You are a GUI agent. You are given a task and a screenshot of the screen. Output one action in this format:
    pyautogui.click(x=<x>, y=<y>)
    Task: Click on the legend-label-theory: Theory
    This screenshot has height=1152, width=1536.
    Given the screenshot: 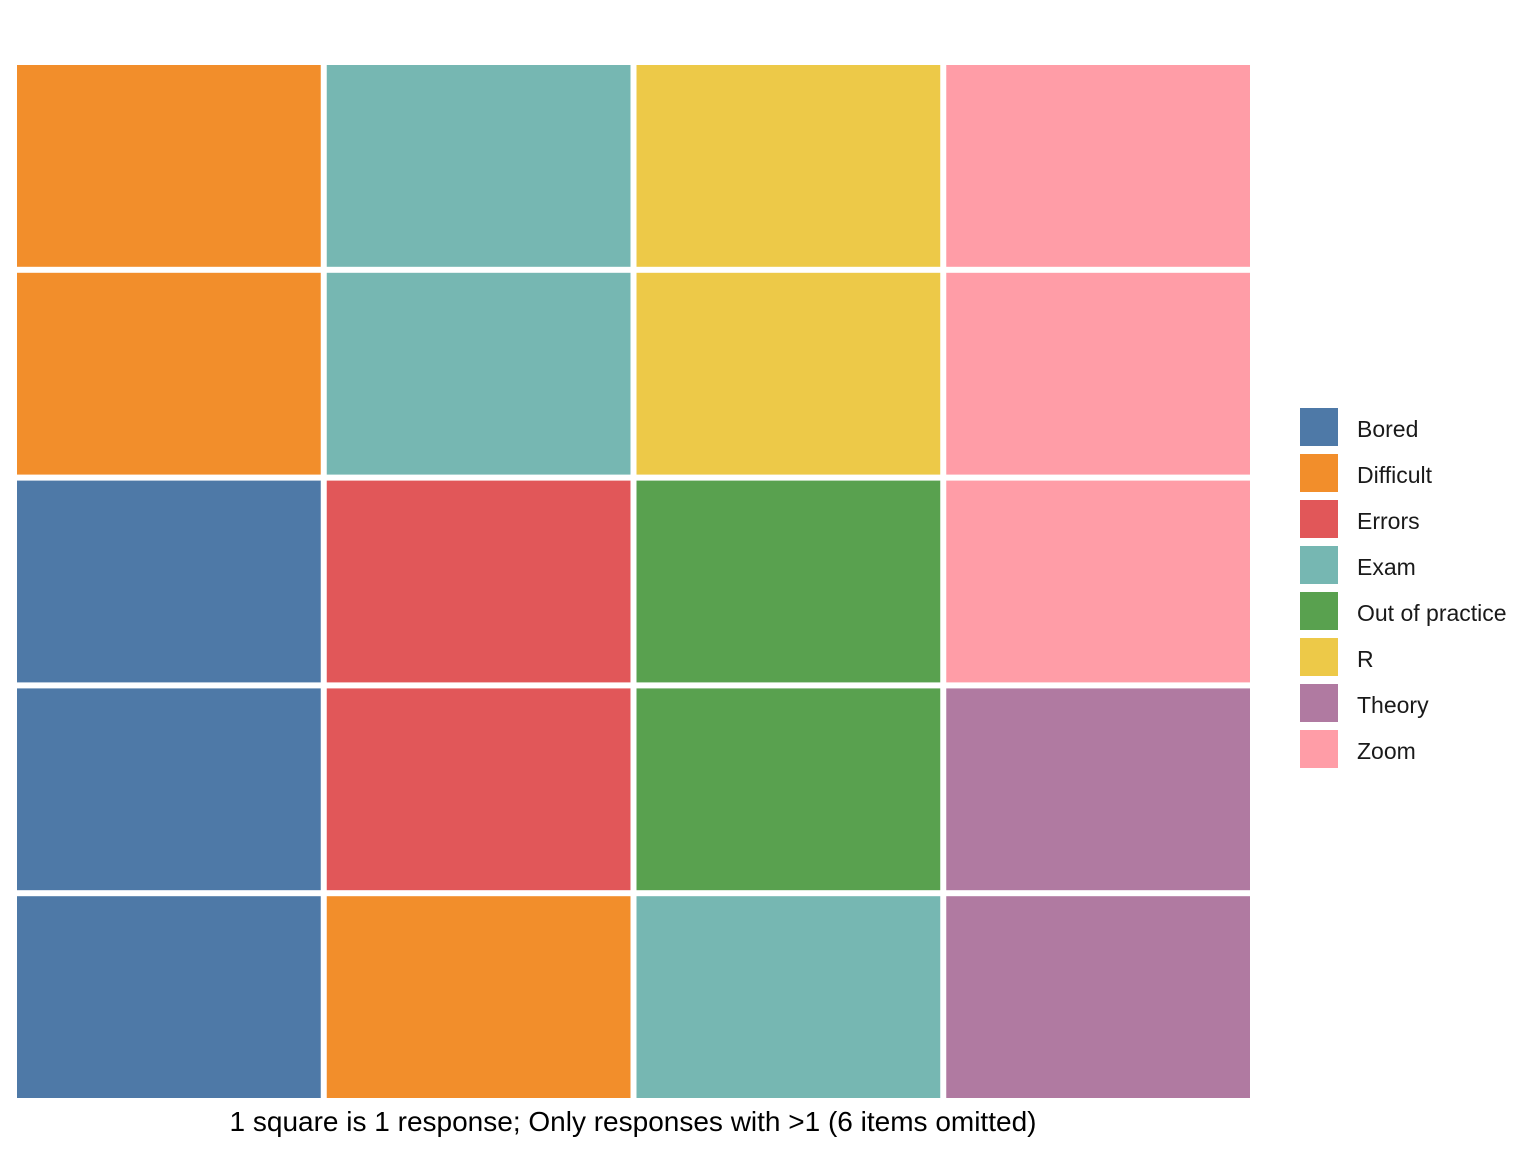 What is the action you would take?
    pyautogui.click(x=1393, y=705)
    